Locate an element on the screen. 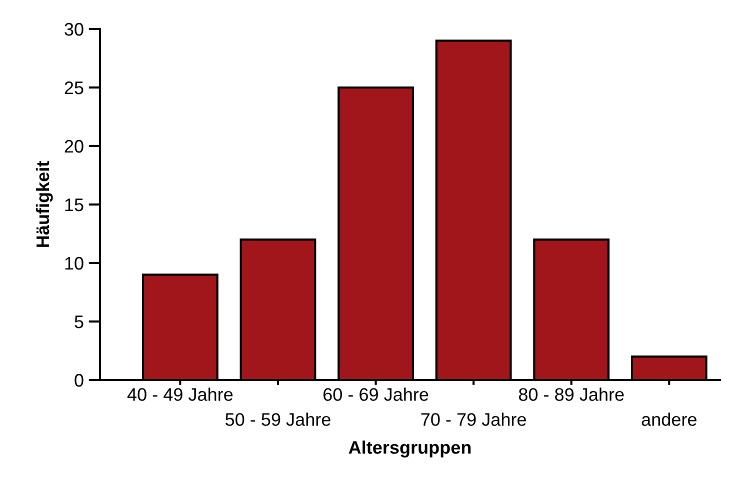  x-tick-label: 70 - 79 Jahre is located at coordinates (473, 419).